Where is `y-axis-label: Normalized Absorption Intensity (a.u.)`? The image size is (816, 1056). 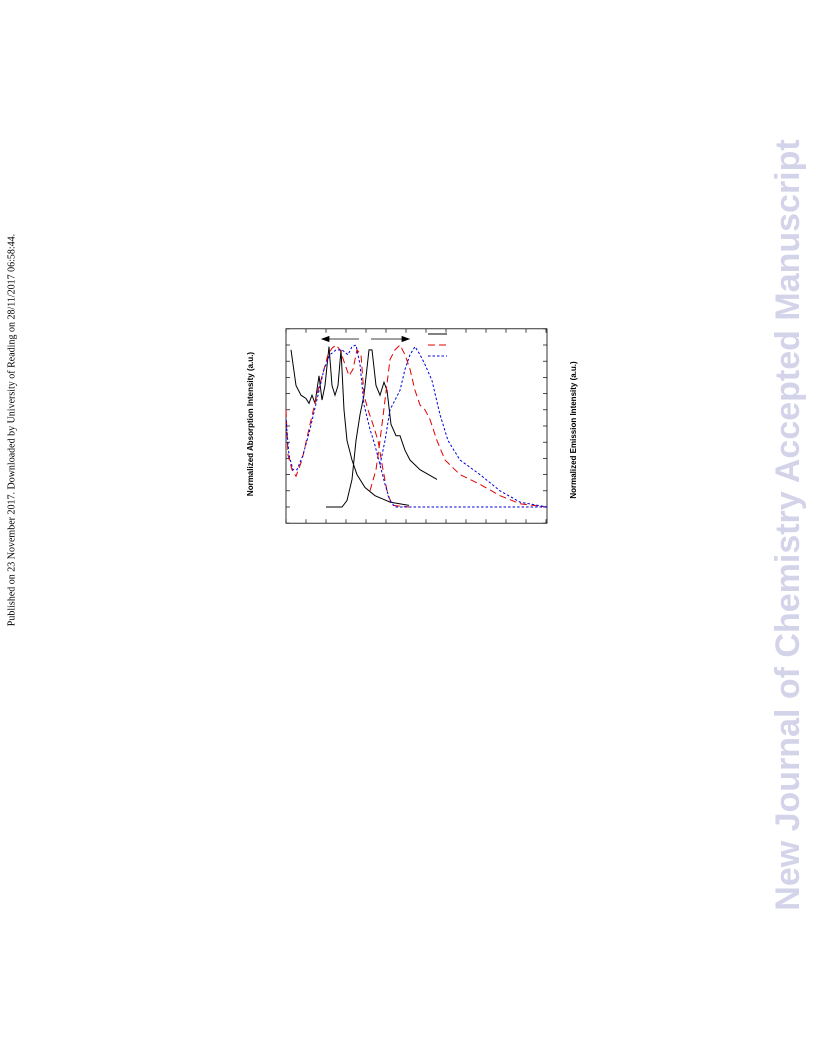 y-axis-label: Normalized Absorption Intensity (a.u.) is located at coordinates (250, 424).